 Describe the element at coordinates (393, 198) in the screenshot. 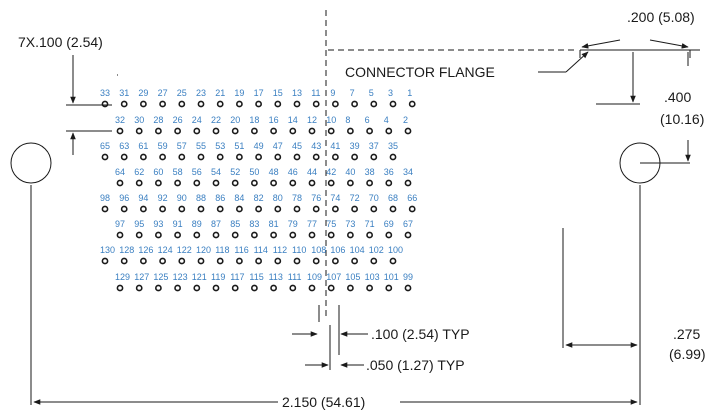

I see `pin-number-68: 68` at that location.